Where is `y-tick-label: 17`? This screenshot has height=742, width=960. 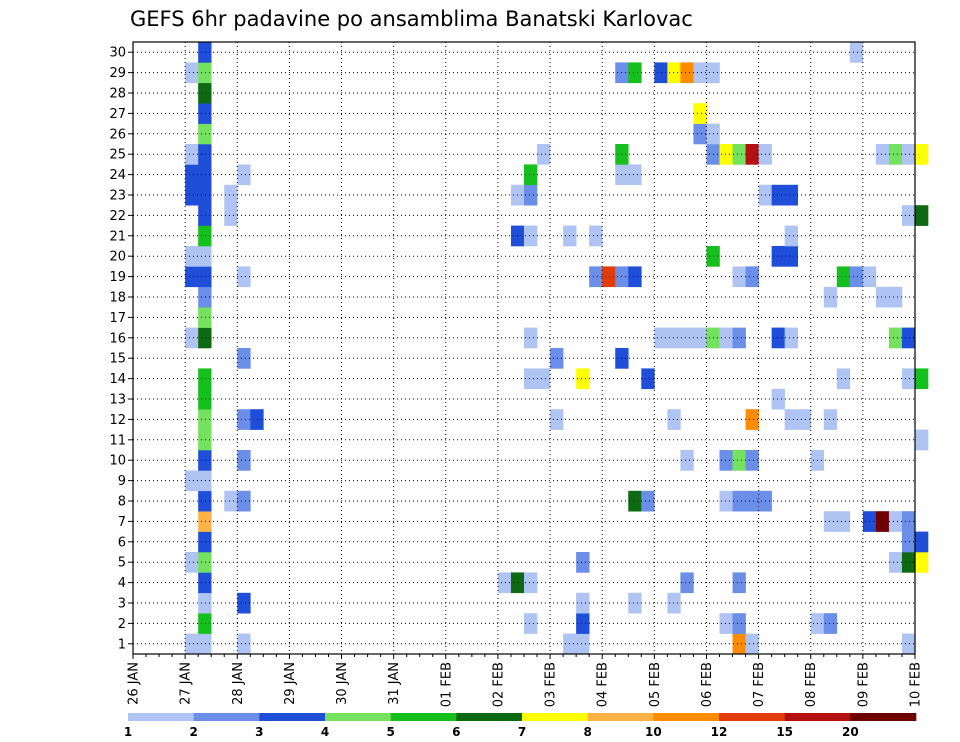
y-tick-label: 17 is located at coordinates (117, 318).